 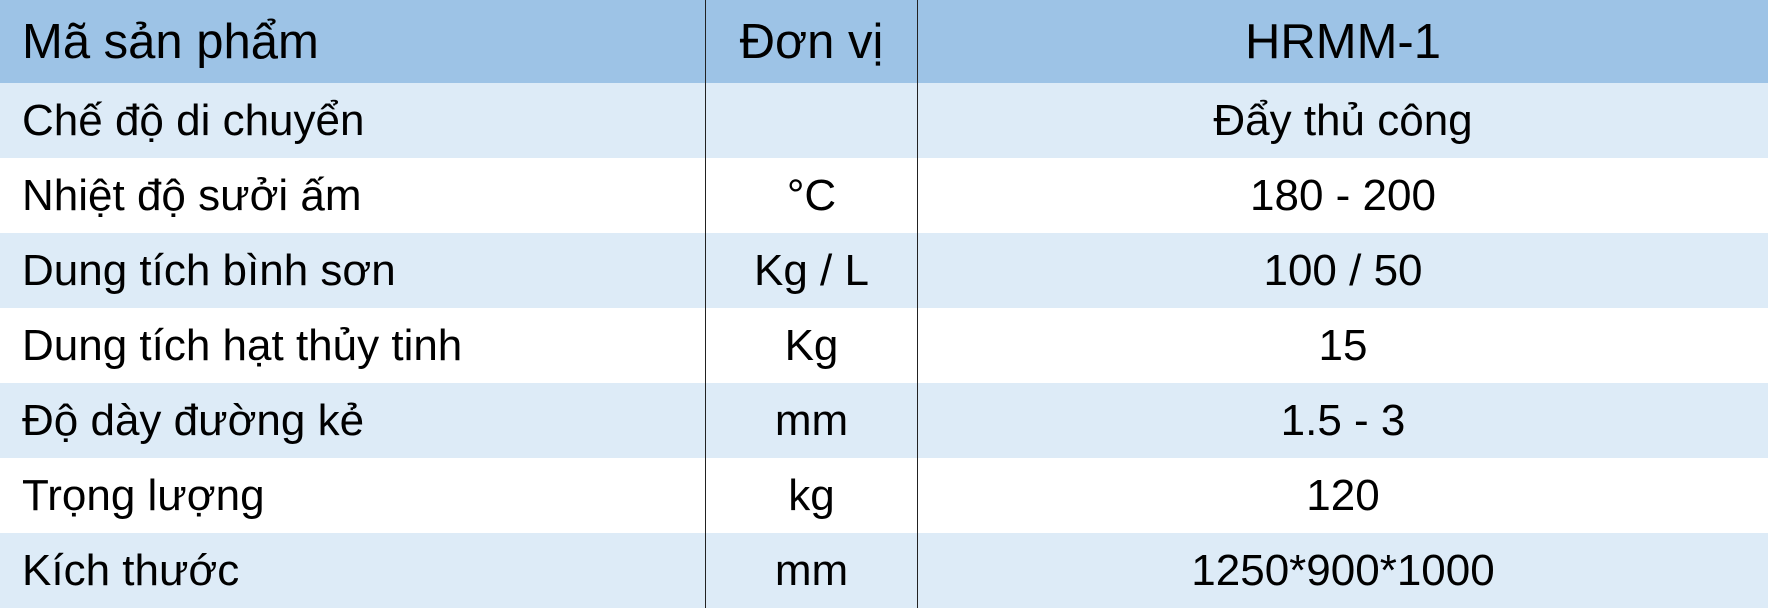 I want to click on table-row: Dung tích hạt thủy tinh Kg 15, so click(x=884, y=345).